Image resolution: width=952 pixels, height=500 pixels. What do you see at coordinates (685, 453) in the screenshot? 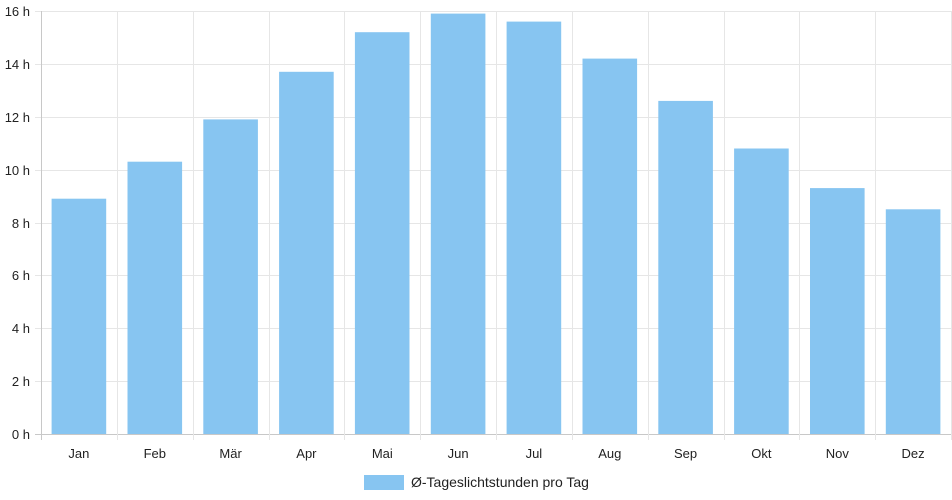
I see `x-tick-label: Sep` at bounding box center [685, 453].